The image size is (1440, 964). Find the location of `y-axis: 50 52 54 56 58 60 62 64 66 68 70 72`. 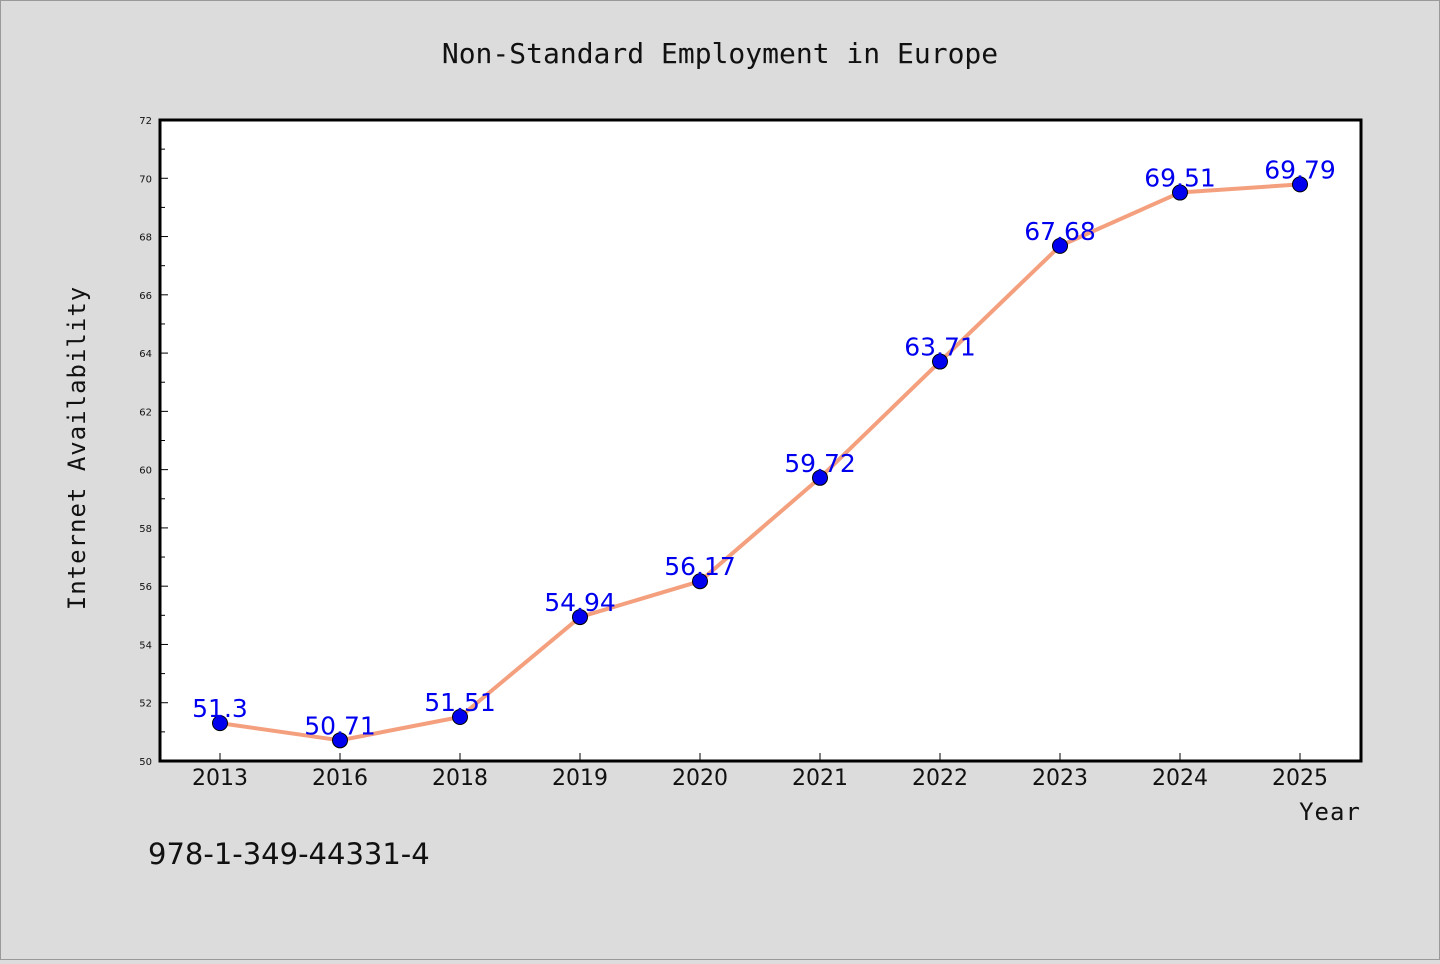

y-axis: 50 52 54 56 58 60 62 64 66 68 70 72 is located at coordinates (153, 442).